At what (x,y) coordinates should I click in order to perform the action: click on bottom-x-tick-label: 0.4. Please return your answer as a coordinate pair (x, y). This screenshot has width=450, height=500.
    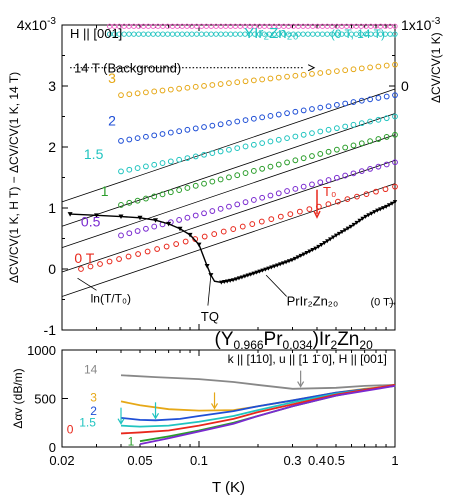
    Looking at the image, I should click on (317, 460).